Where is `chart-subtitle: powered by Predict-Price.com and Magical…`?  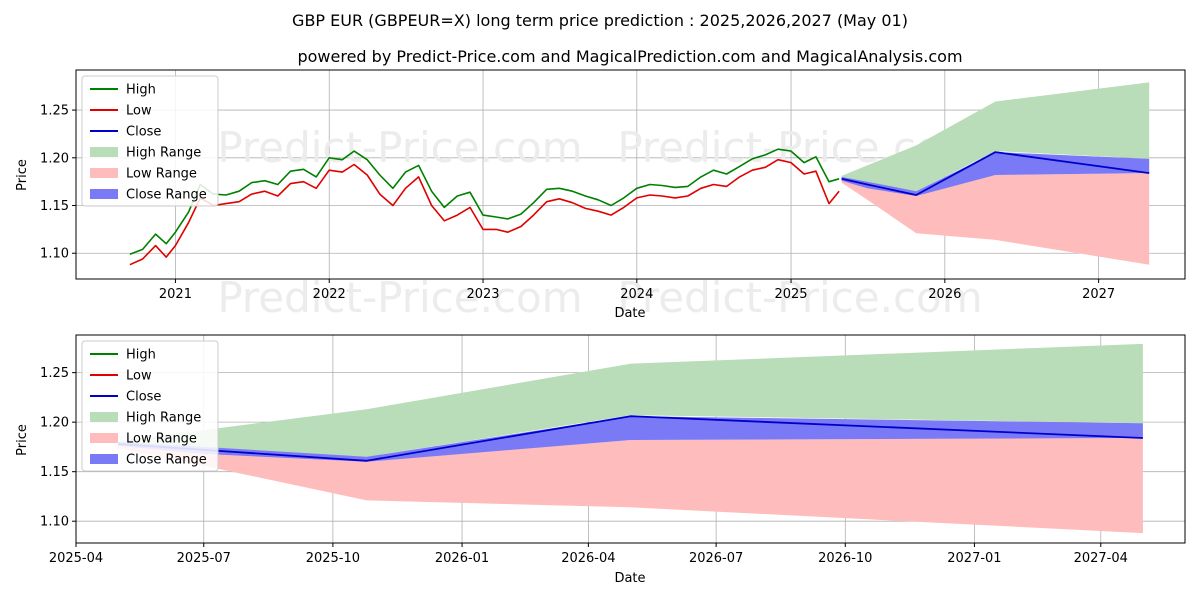
chart-subtitle: powered by Predict-Price.com and Magical… is located at coordinates (629, 56).